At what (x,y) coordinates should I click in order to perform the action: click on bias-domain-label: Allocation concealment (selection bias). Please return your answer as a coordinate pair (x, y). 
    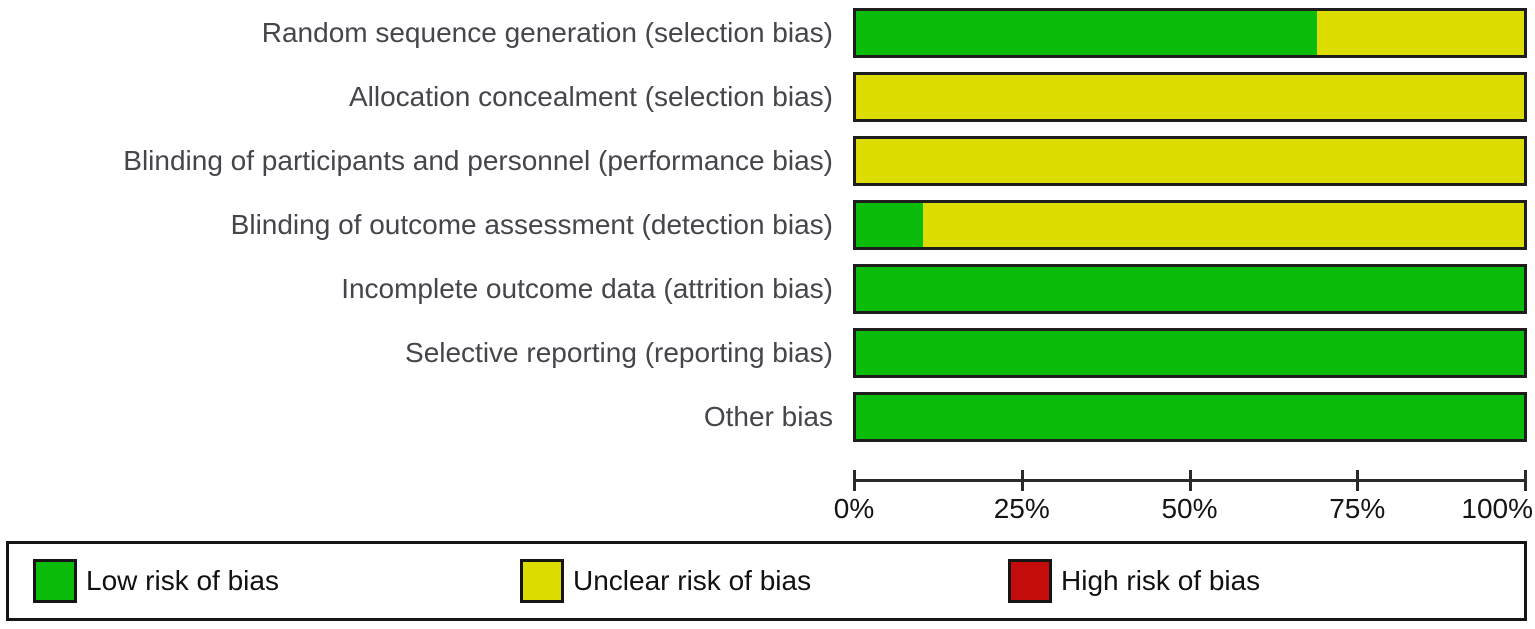
    Looking at the image, I should click on (590, 96).